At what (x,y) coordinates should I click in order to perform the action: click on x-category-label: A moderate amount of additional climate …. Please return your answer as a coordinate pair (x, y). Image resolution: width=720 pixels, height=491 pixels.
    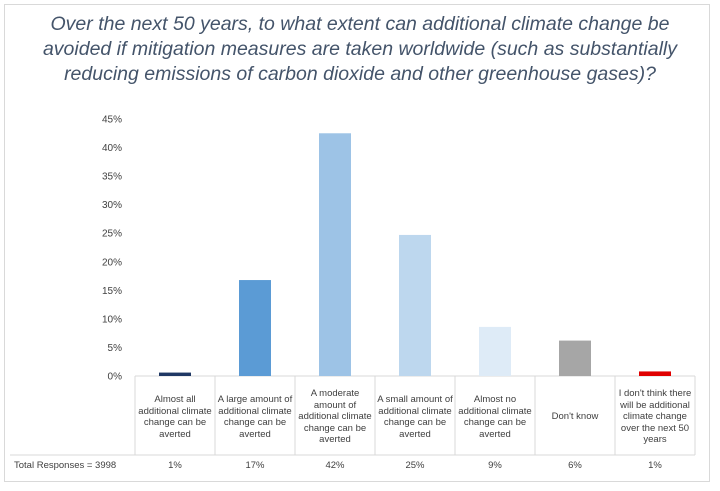
    Looking at the image, I should click on (335, 417).